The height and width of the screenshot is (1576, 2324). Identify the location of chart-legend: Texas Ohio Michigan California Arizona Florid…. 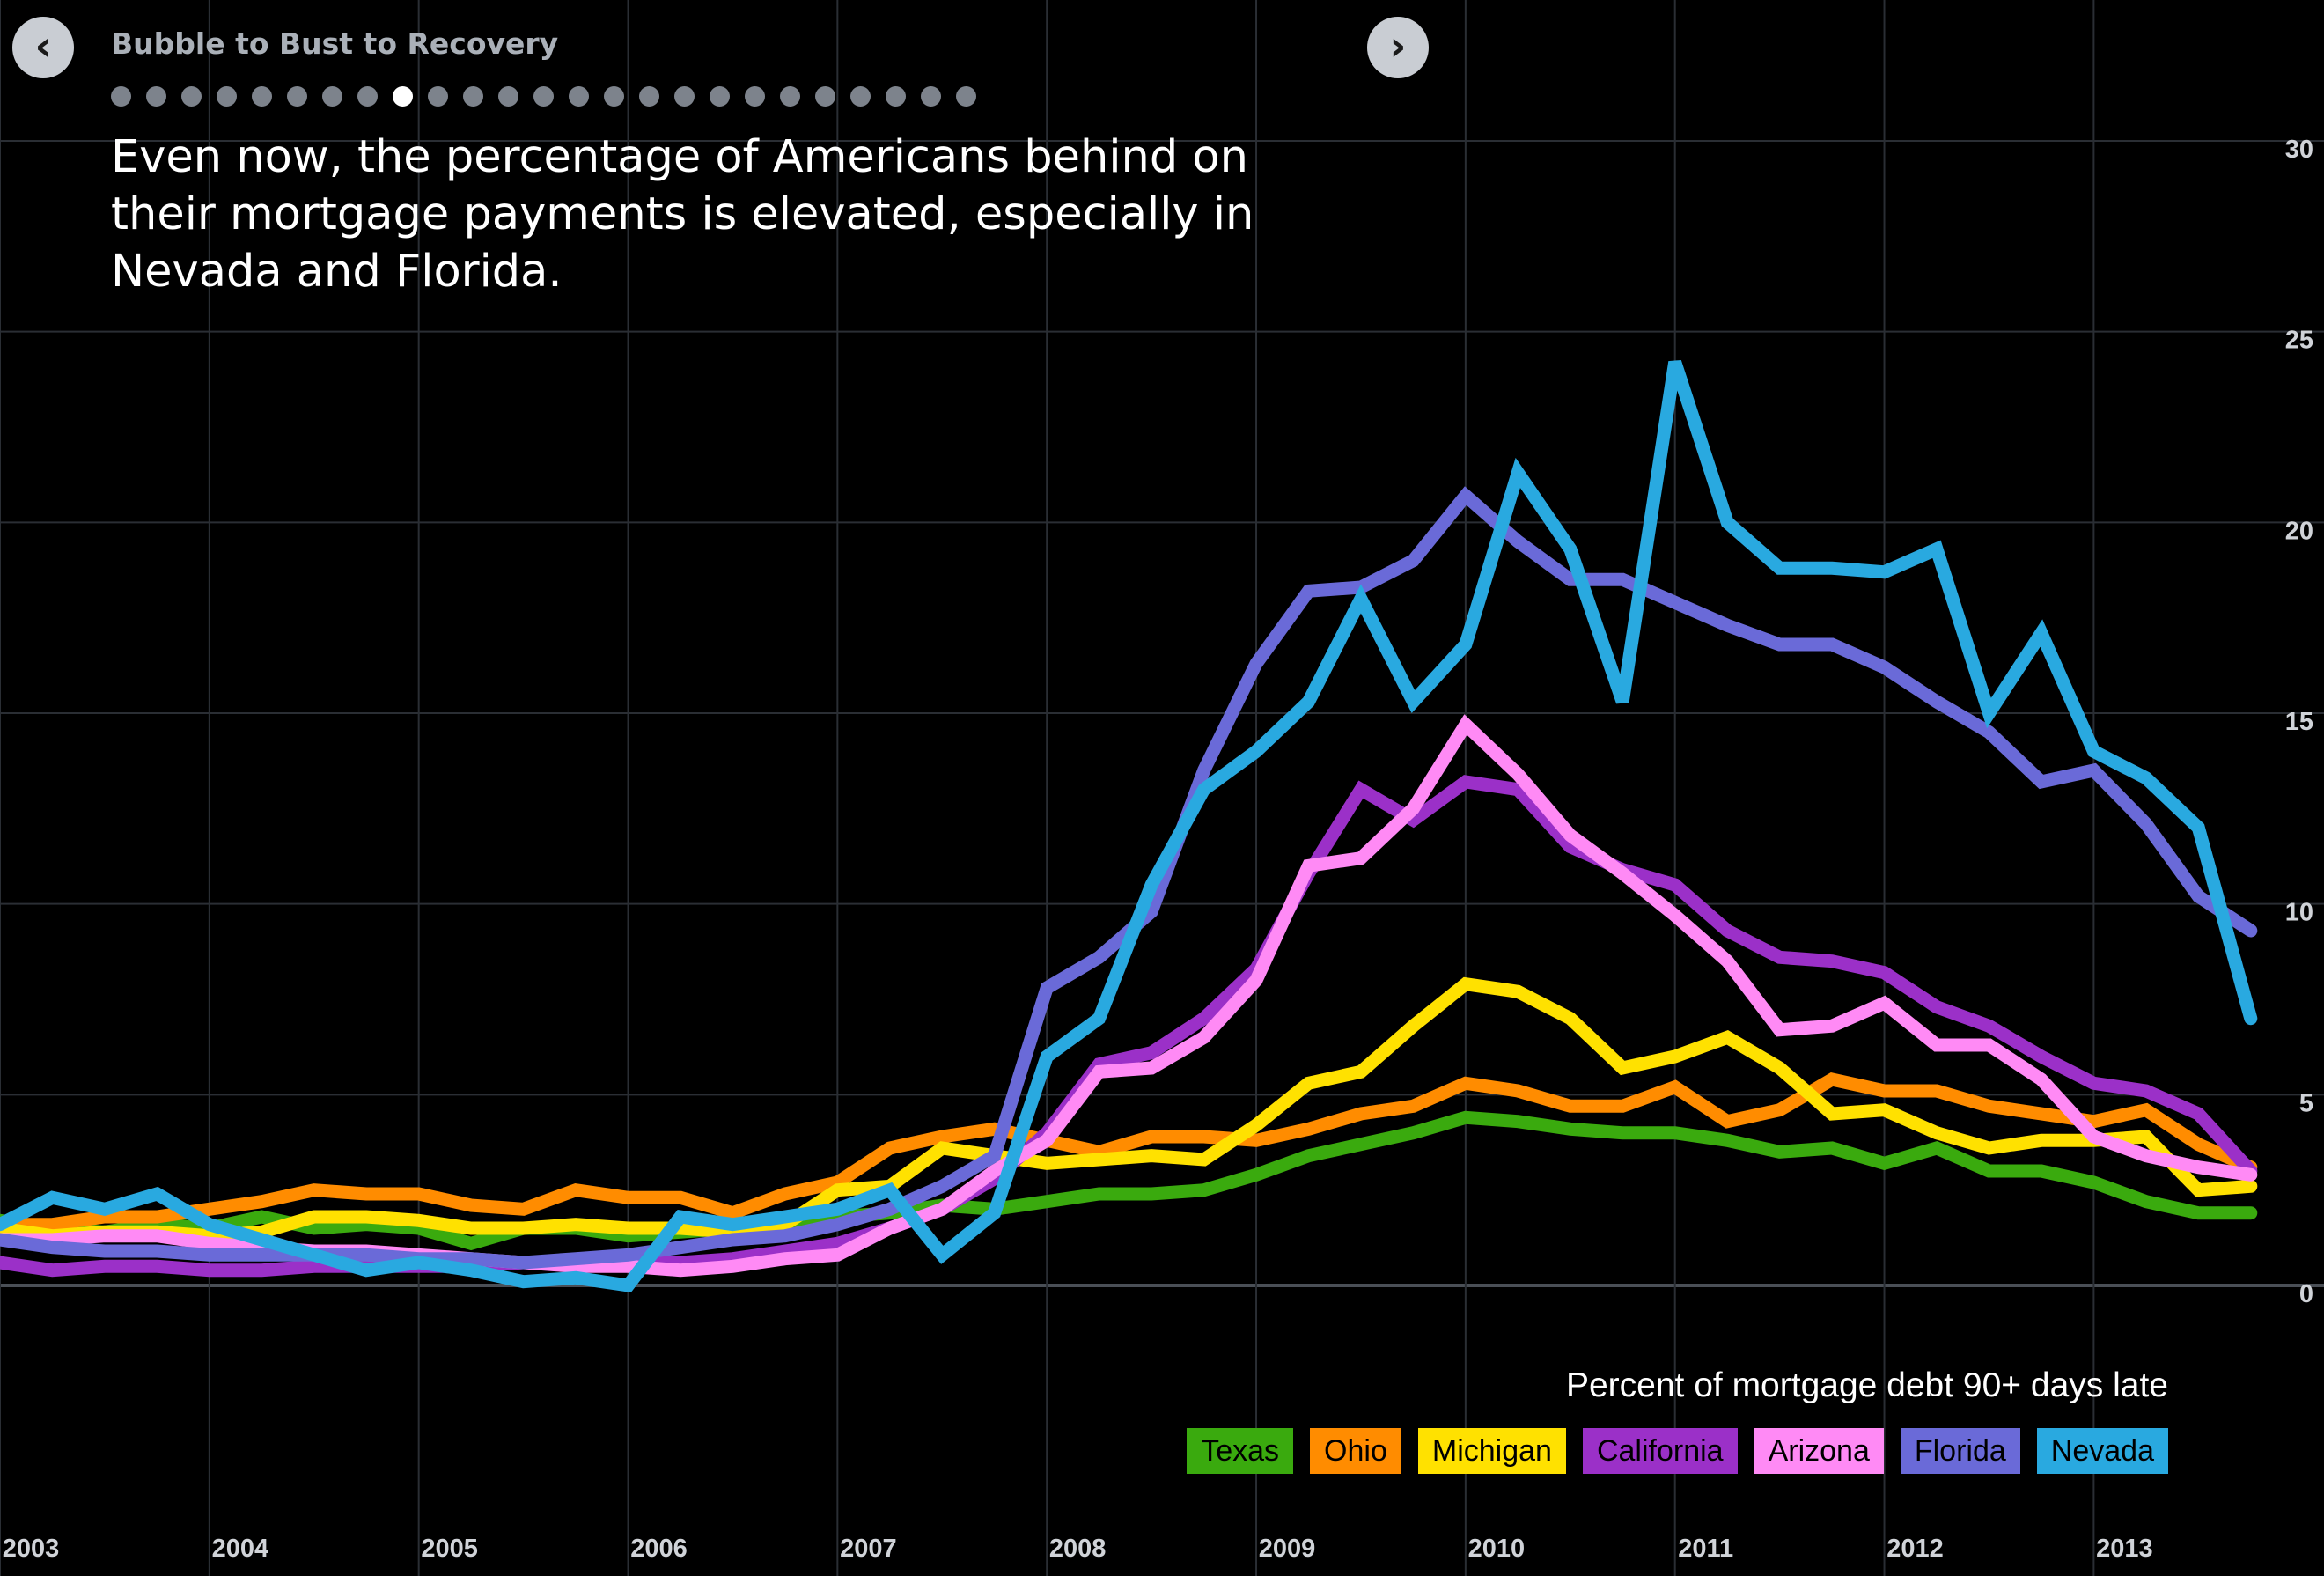
(1677, 1451).